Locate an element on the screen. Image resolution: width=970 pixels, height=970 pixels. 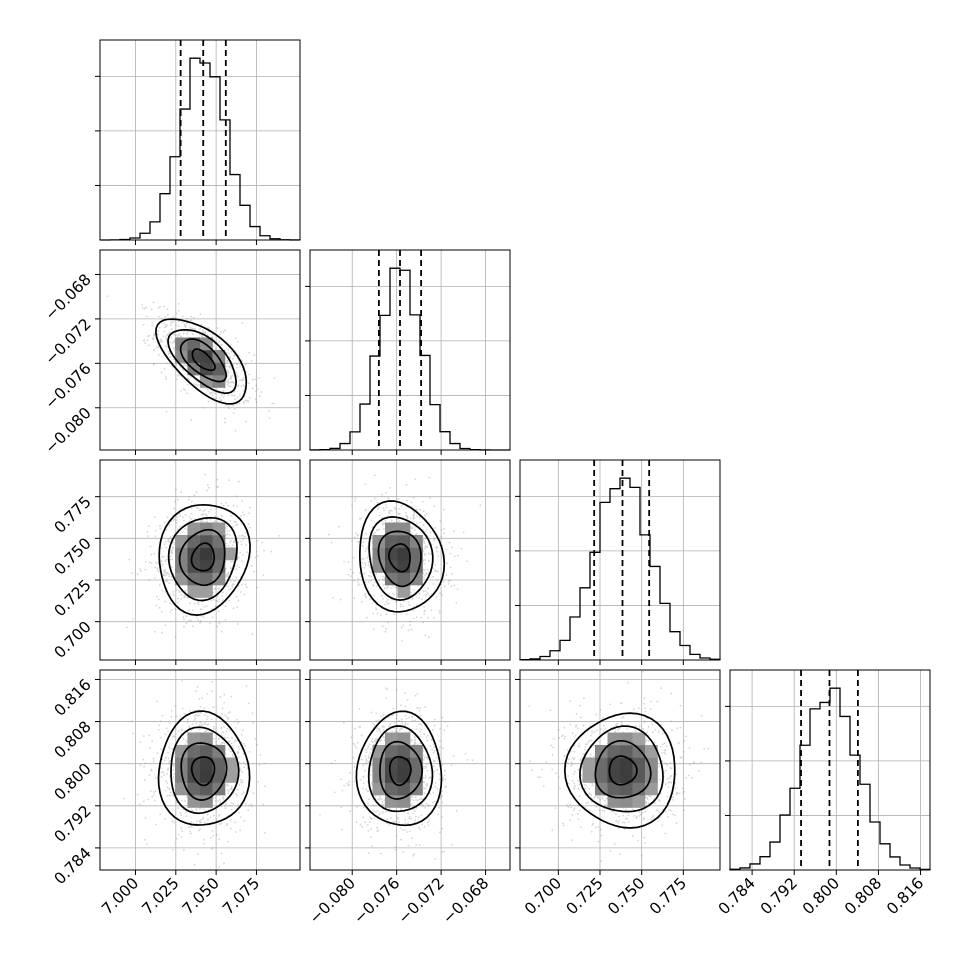
panel-frame is located at coordinates (620, 560).